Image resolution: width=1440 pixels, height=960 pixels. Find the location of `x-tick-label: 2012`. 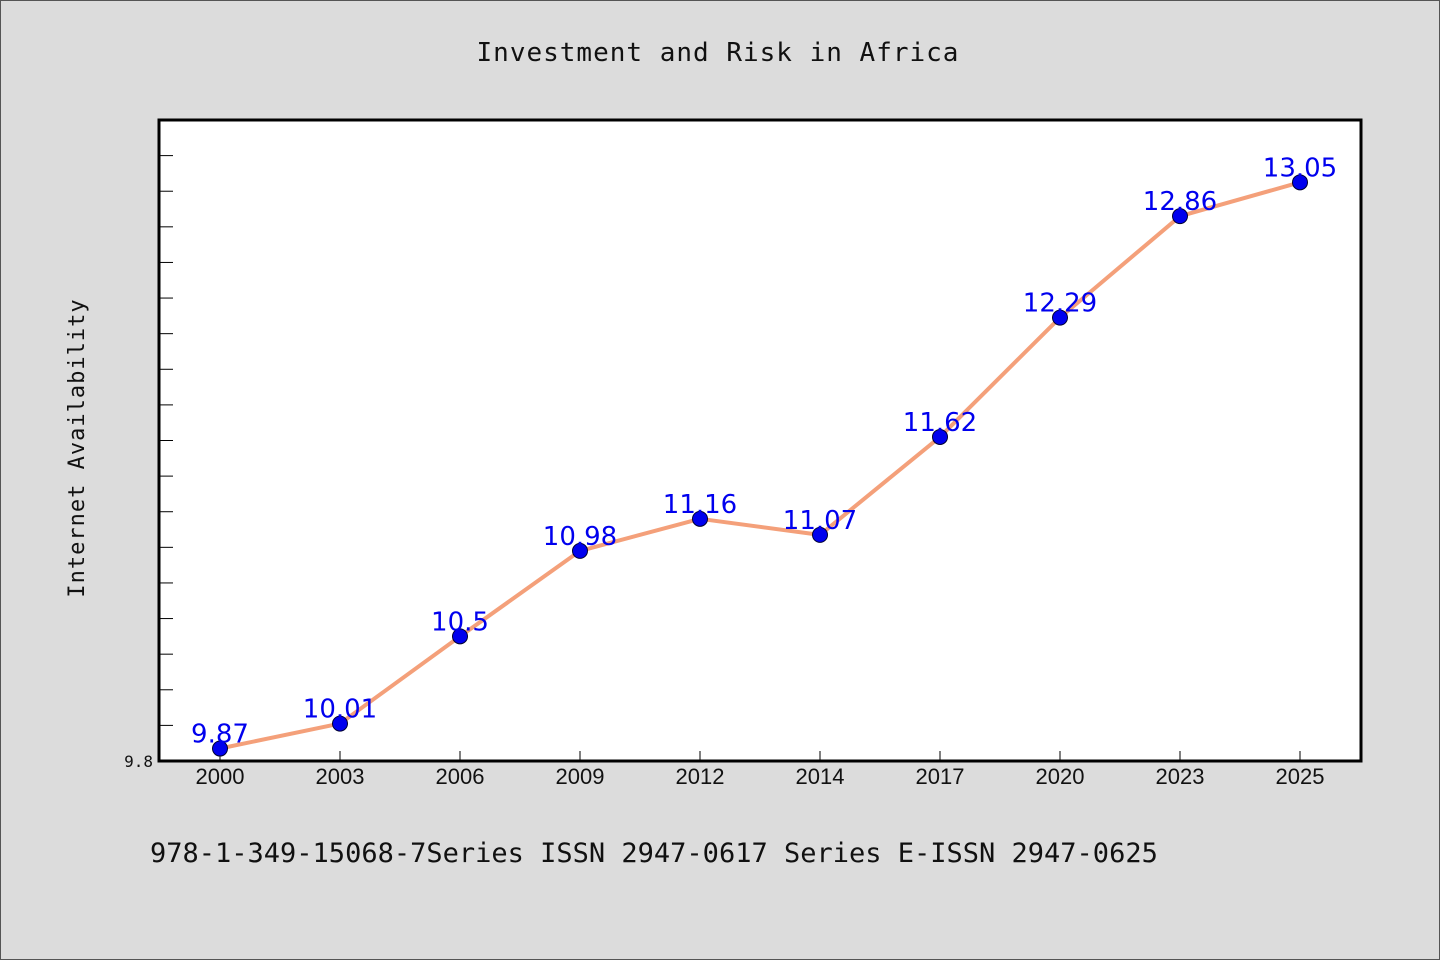

x-tick-label: 2012 is located at coordinates (700, 776).